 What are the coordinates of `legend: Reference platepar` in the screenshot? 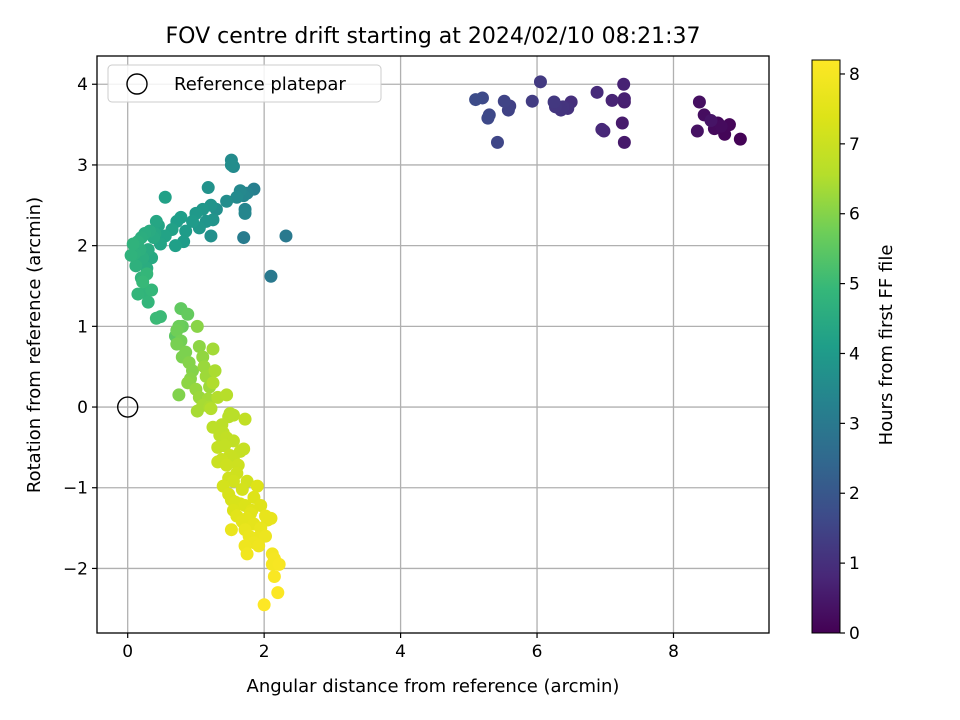 It's located at (244, 83).